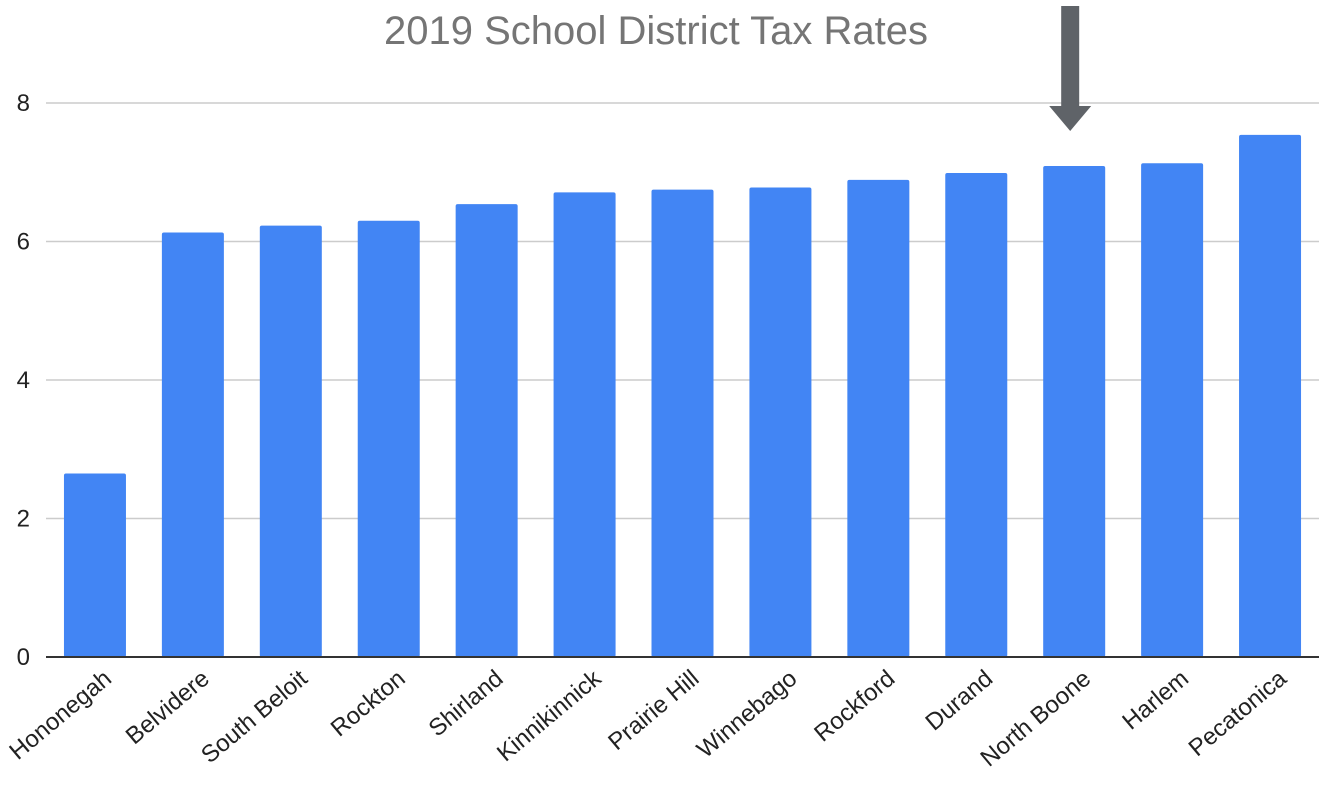 This screenshot has height=806, width=1319. I want to click on x-category-label: Belvidere, so click(168, 707).